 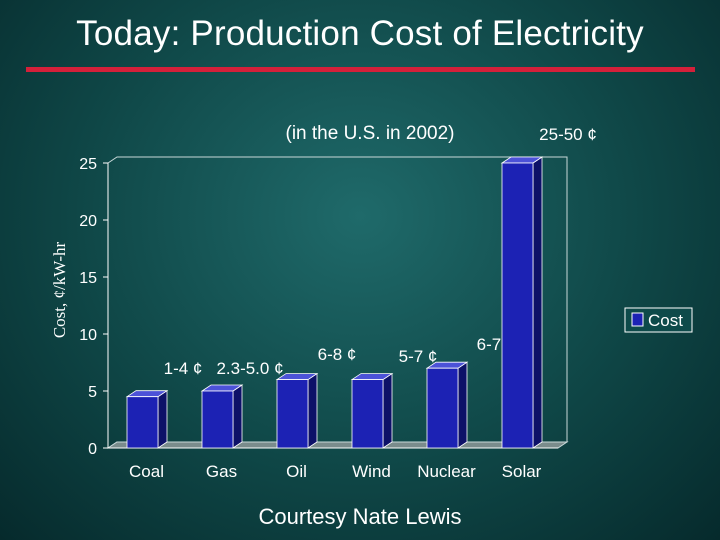 What do you see at coordinates (371, 471) in the screenshot?
I see `x-tick-label: Wind` at bounding box center [371, 471].